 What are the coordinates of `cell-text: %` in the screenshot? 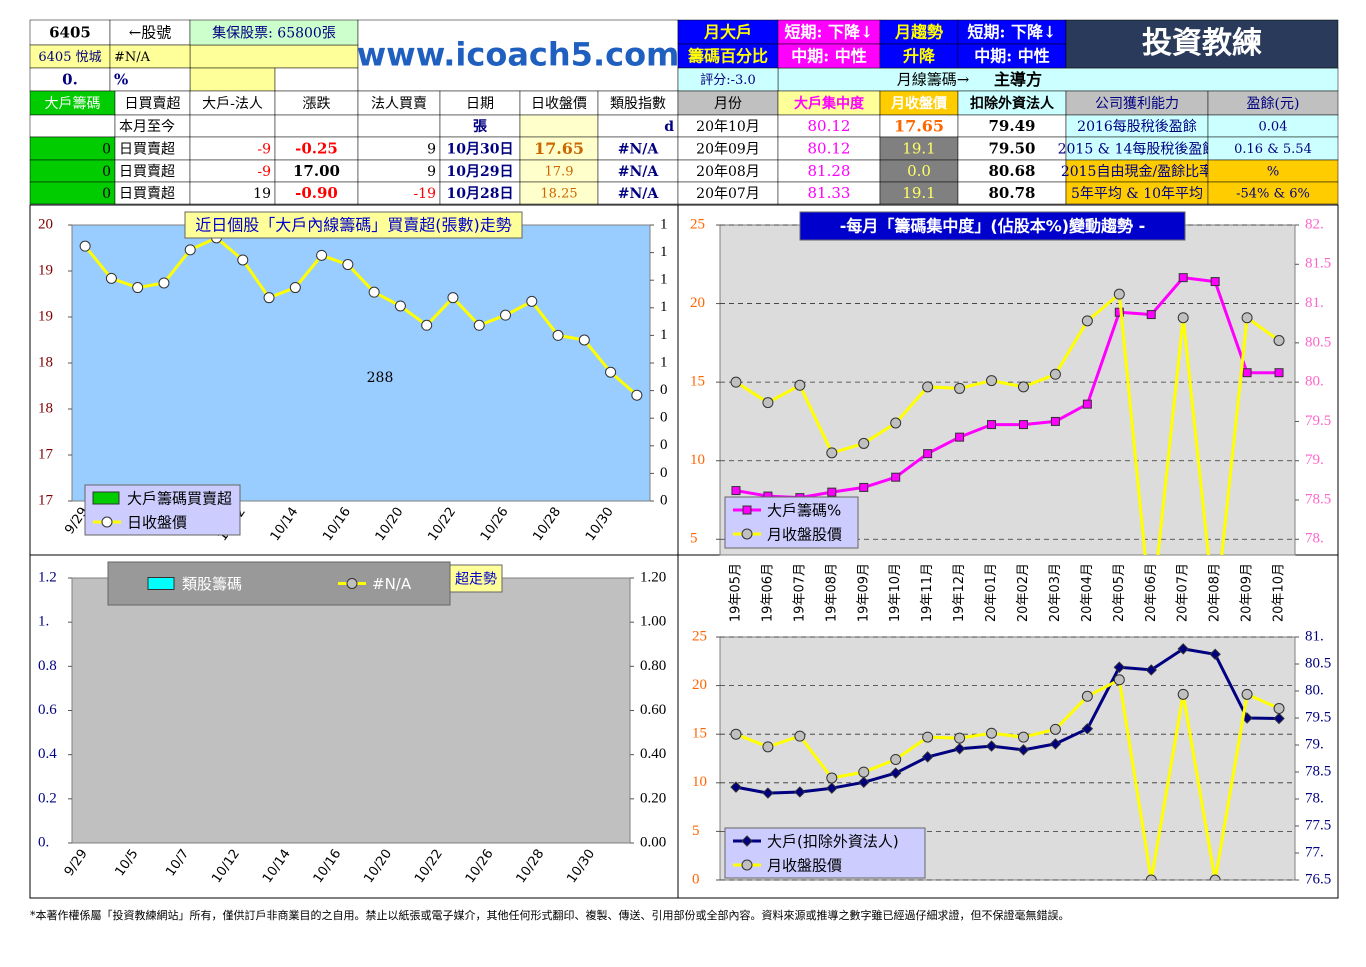 It's located at (121, 80).